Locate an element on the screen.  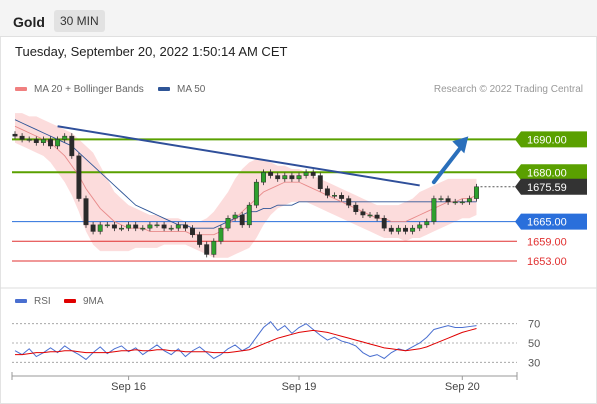
level-pivot-label: 1665.00 is located at coordinates (547, 223).